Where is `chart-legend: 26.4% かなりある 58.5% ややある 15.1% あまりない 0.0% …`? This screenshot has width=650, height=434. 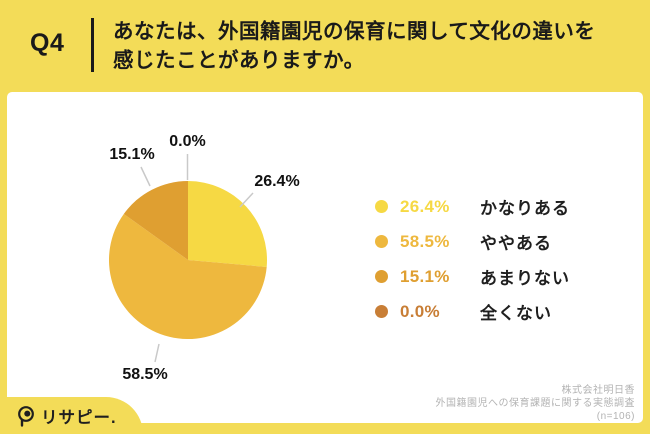 chart-legend: 26.4% かなりある 58.5% ややある 15.1% あまりない 0.0% … is located at coordinates (472, 259).